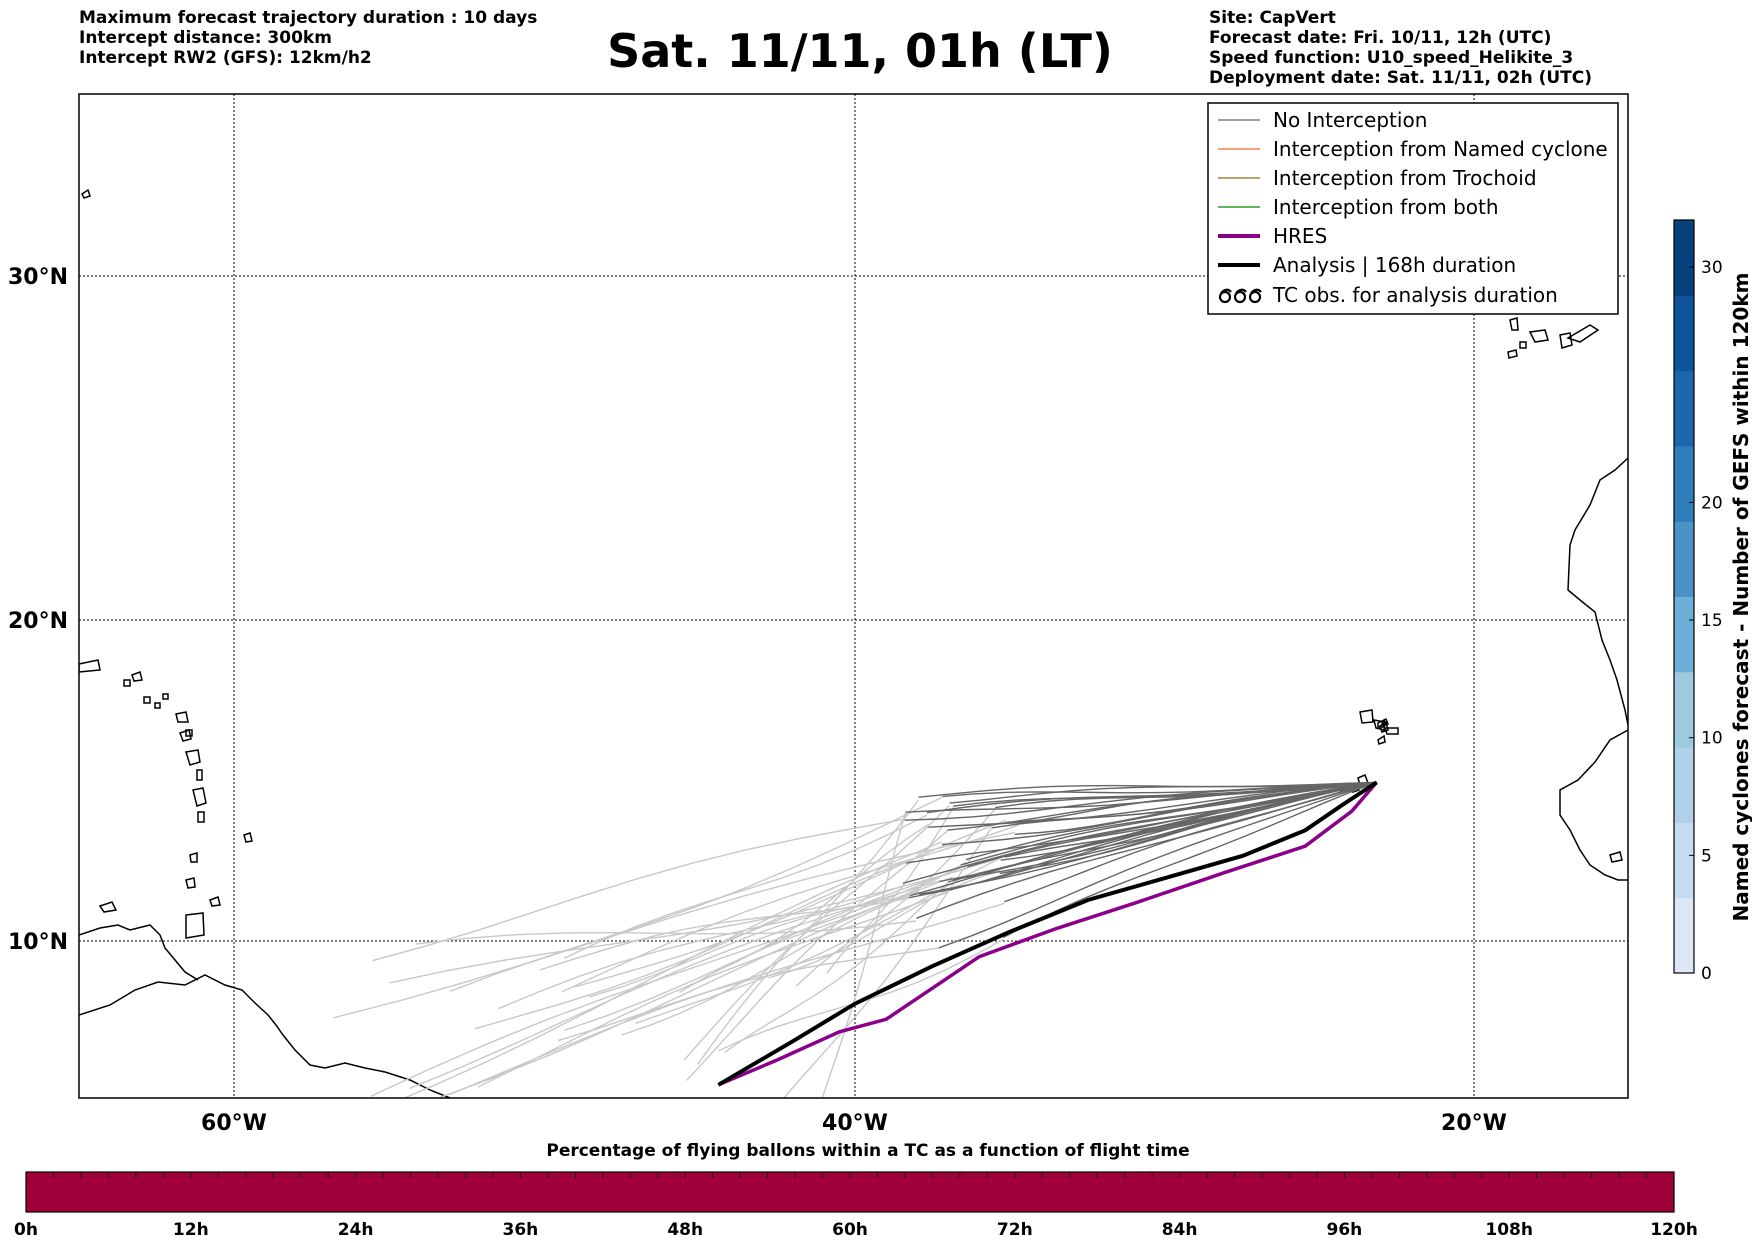  I want to click on colorbar-segments, so click(1684, 597).